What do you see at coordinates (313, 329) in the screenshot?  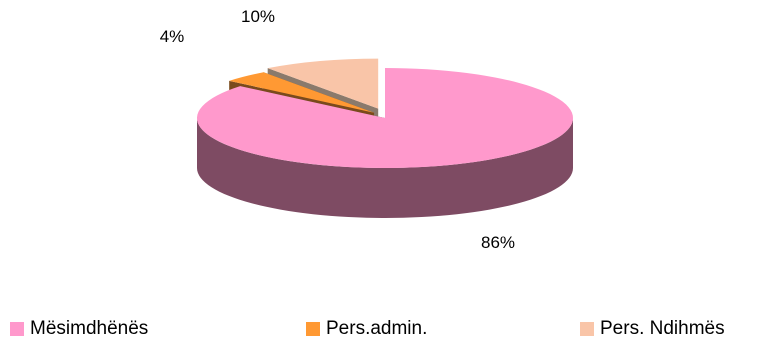 I see `legend-swatch-pers-admin` at bounding box center [313, 329].